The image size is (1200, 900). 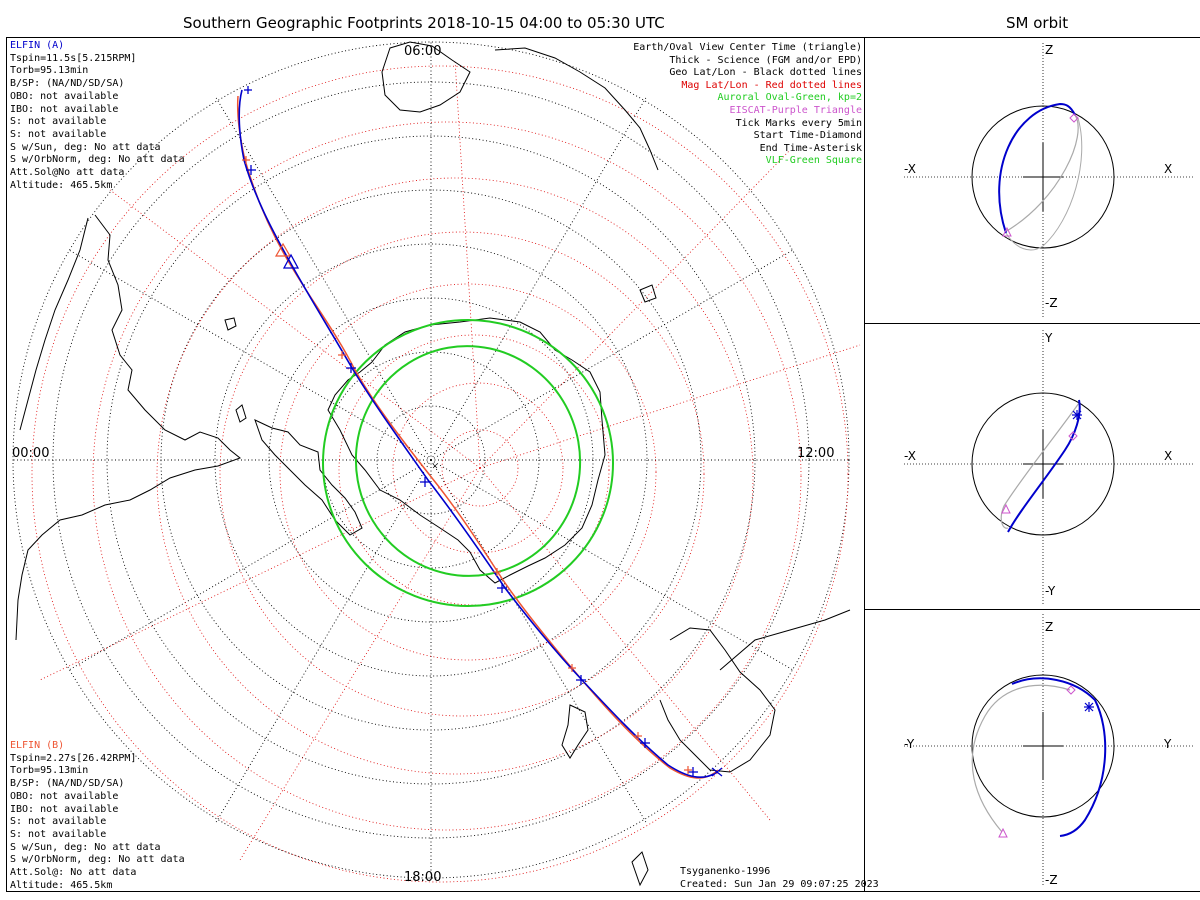 I want to click on elfin-b-info-line: Torb=95.13min, so click(x=49, y=771).